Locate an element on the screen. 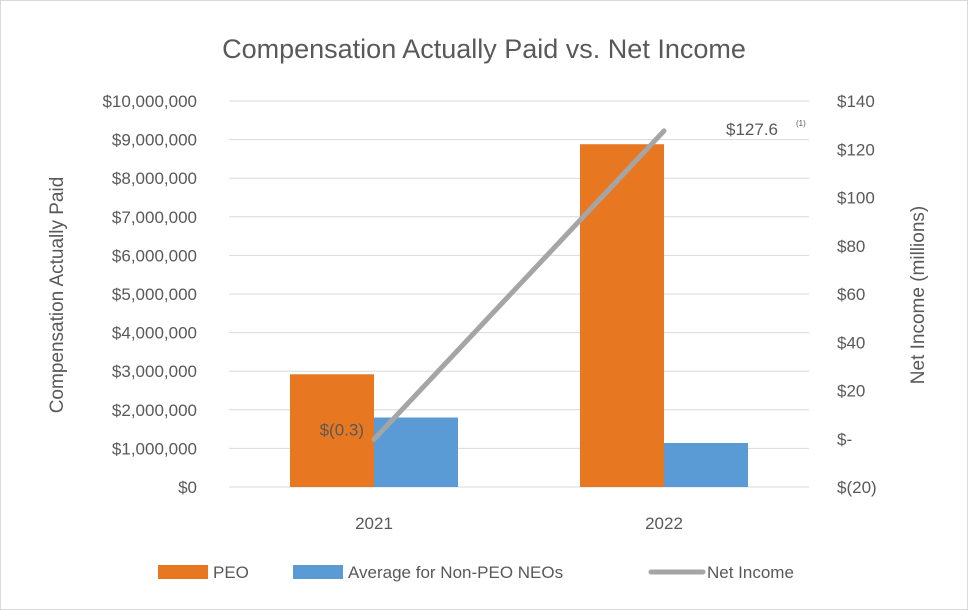 The image size is (968, 610). left-tick-label: $2,000,000 is located at coordinates (154, 410).